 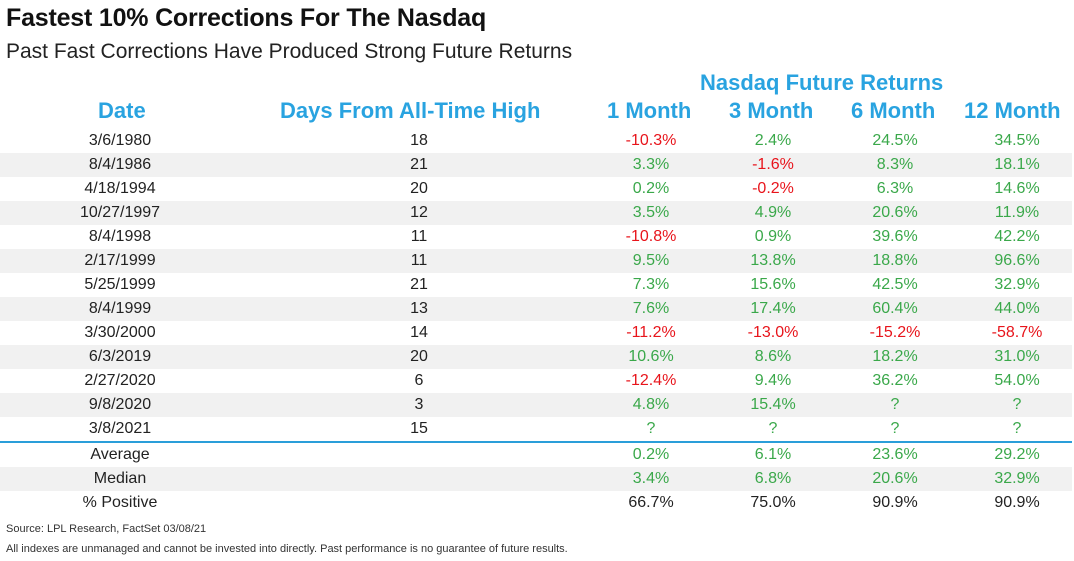 I want to click on cell-12-month: 32.9%, so click(x=1017, y=284).